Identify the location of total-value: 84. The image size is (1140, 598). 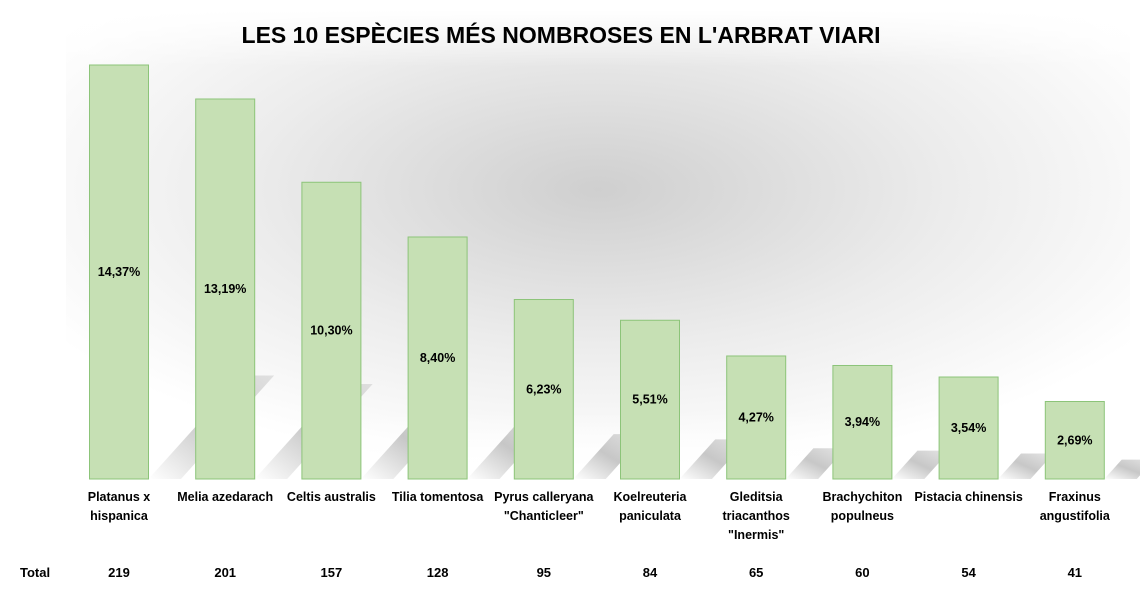
(650, 572).